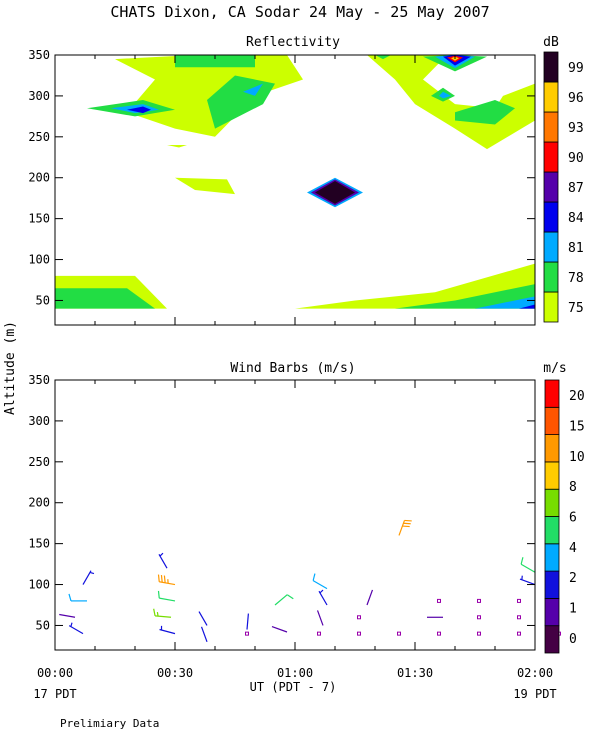 The image size is (600, 750). Describe the element at coordinates (39, 544) in the screenshot. I see `wind-y-tick-label: 150` at that location.